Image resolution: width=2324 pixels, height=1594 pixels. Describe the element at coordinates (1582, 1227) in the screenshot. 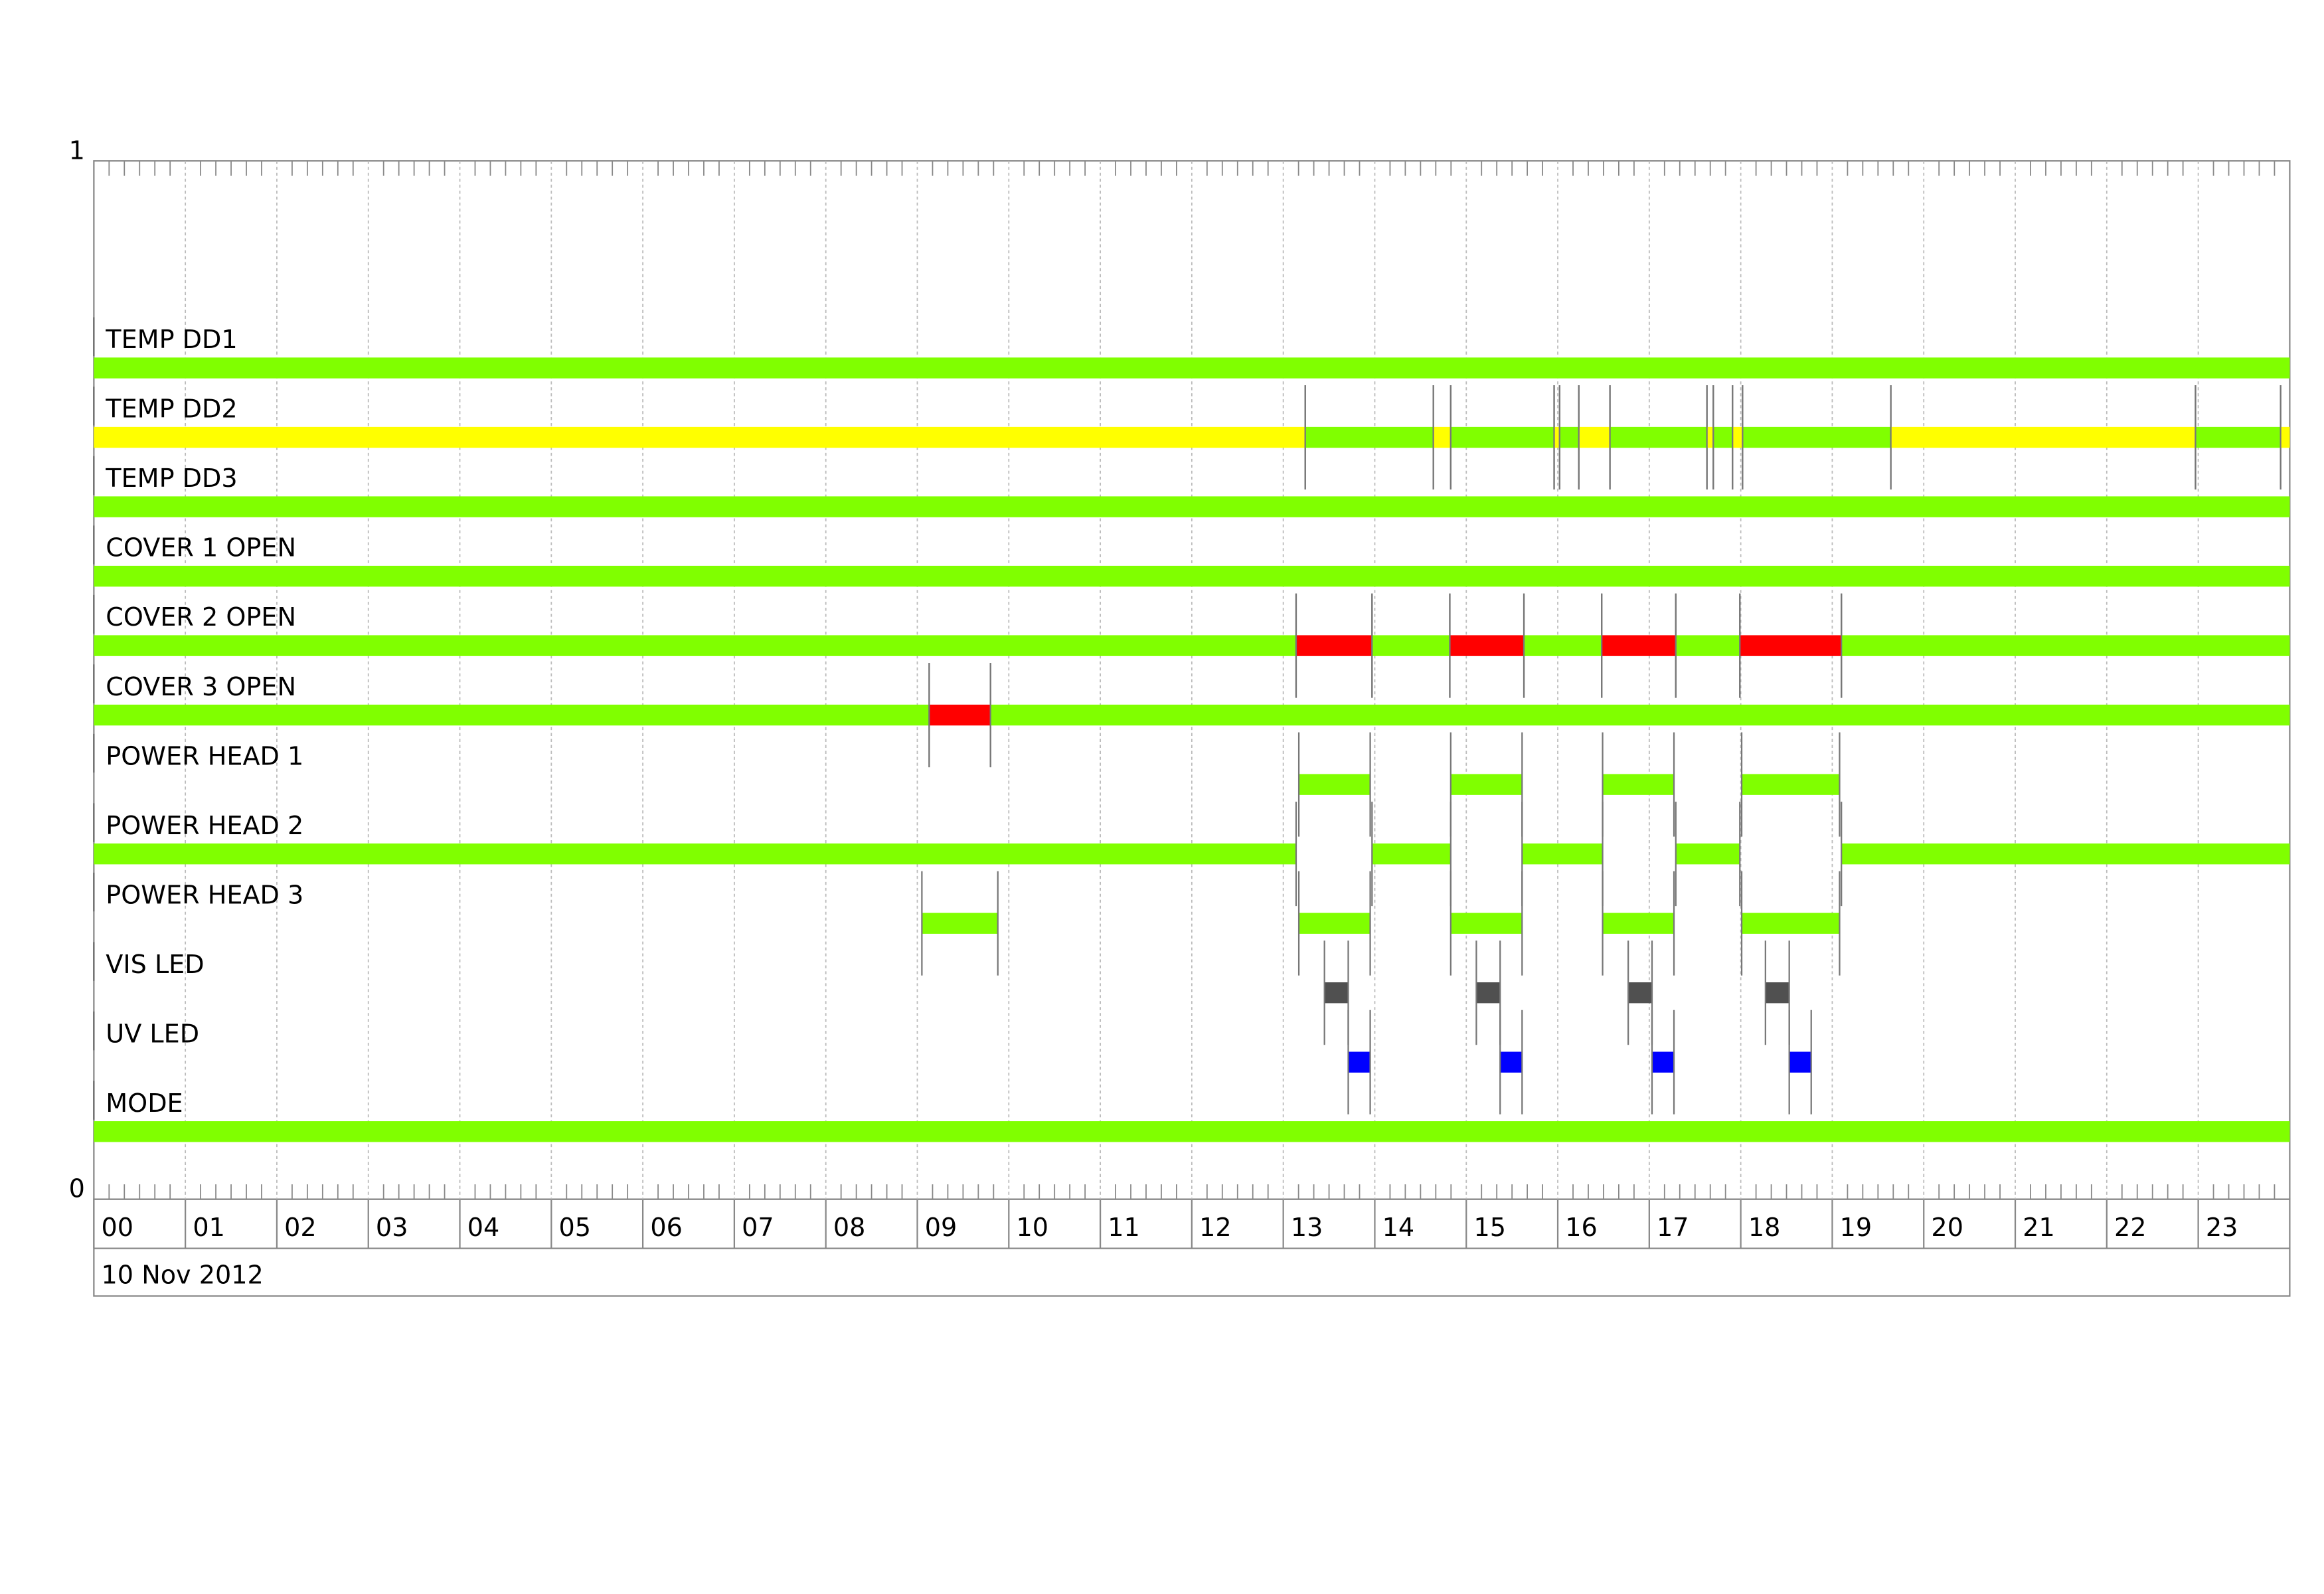

I see `x-tick-label: 16` at that location.